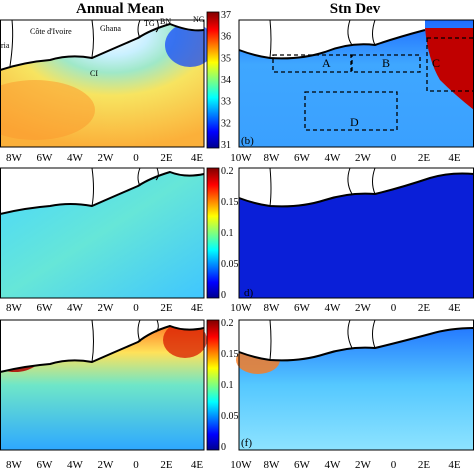  I want to click on x-tick-left-row3-5: 2E, so click(166, 465).